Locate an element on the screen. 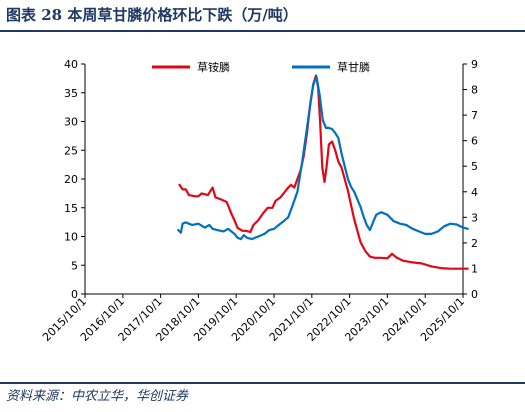  y-right-tick-label: 4 is located at coordinates (474, 192).